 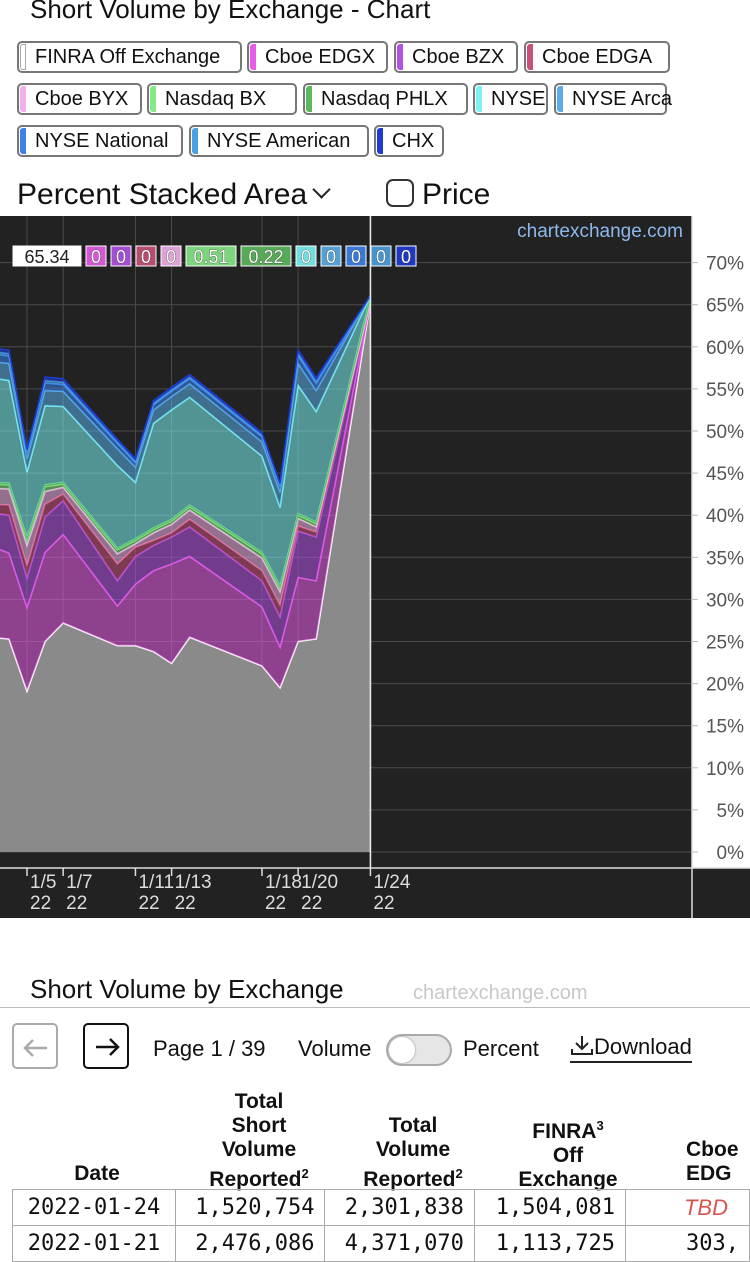 What do you see at coordinates (222, 99) in the screenshot?
I see `legend-item: Nasdaq BX` at bounding box center [222, 99].